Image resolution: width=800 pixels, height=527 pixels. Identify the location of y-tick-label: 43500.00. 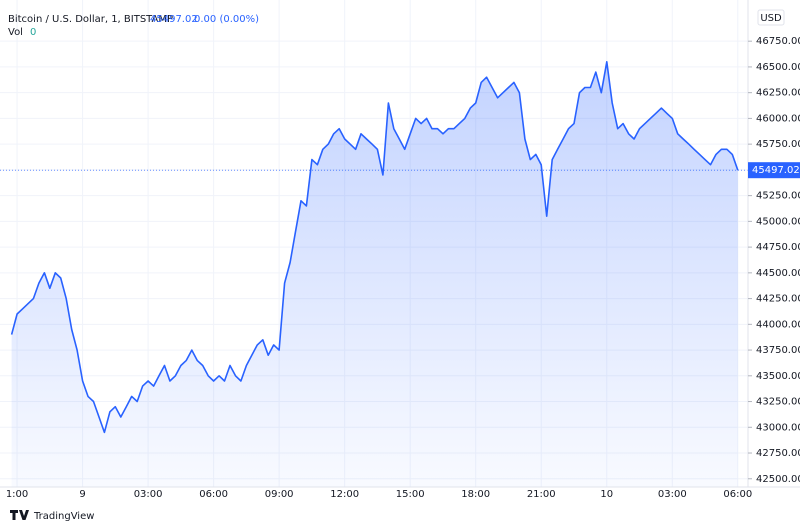
(778, 376).